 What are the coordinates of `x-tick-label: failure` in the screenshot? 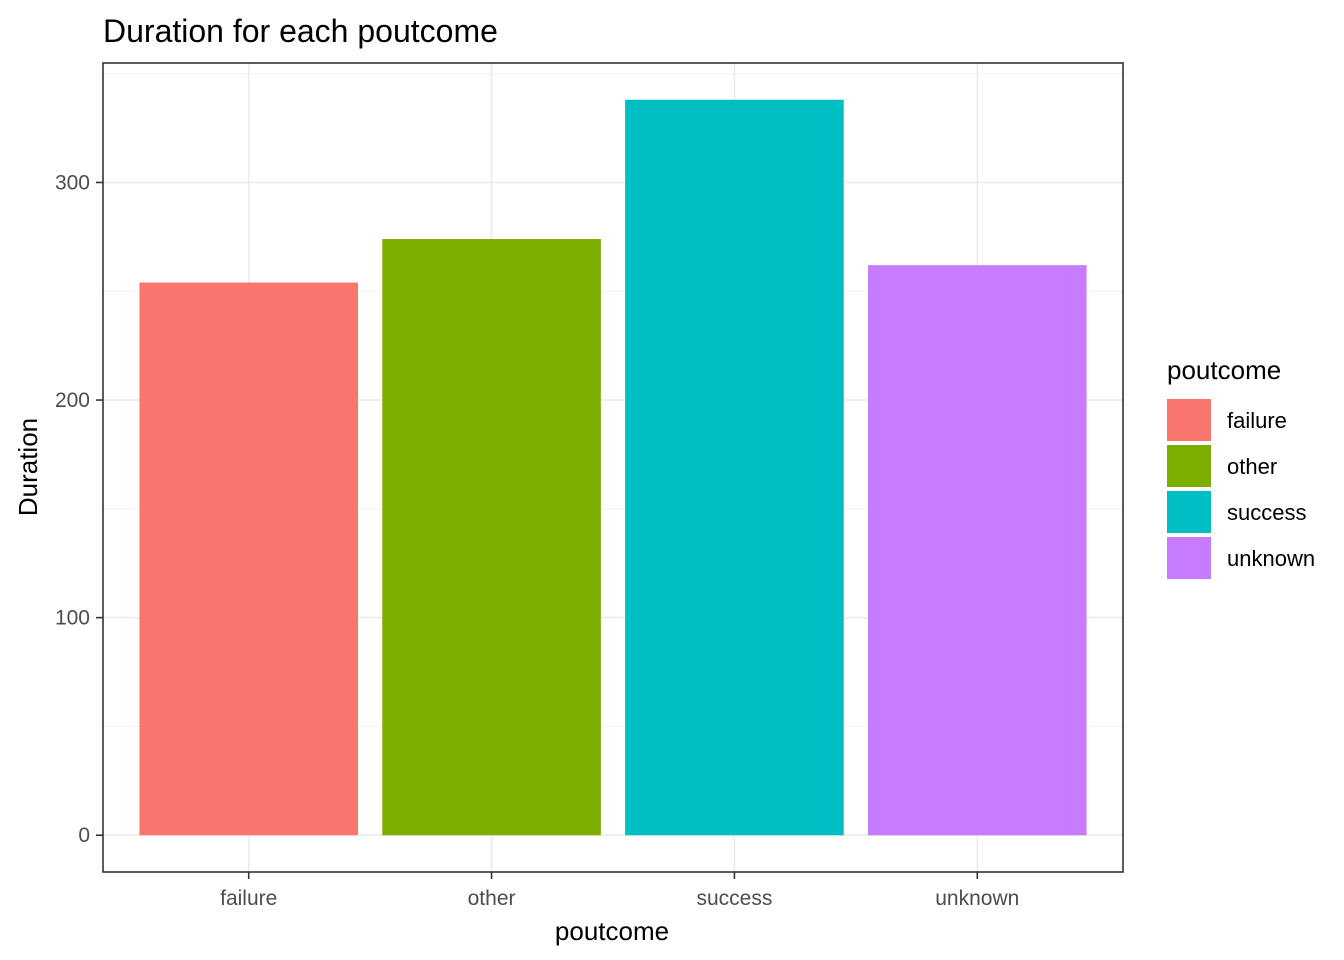 It's located at (248, 898).